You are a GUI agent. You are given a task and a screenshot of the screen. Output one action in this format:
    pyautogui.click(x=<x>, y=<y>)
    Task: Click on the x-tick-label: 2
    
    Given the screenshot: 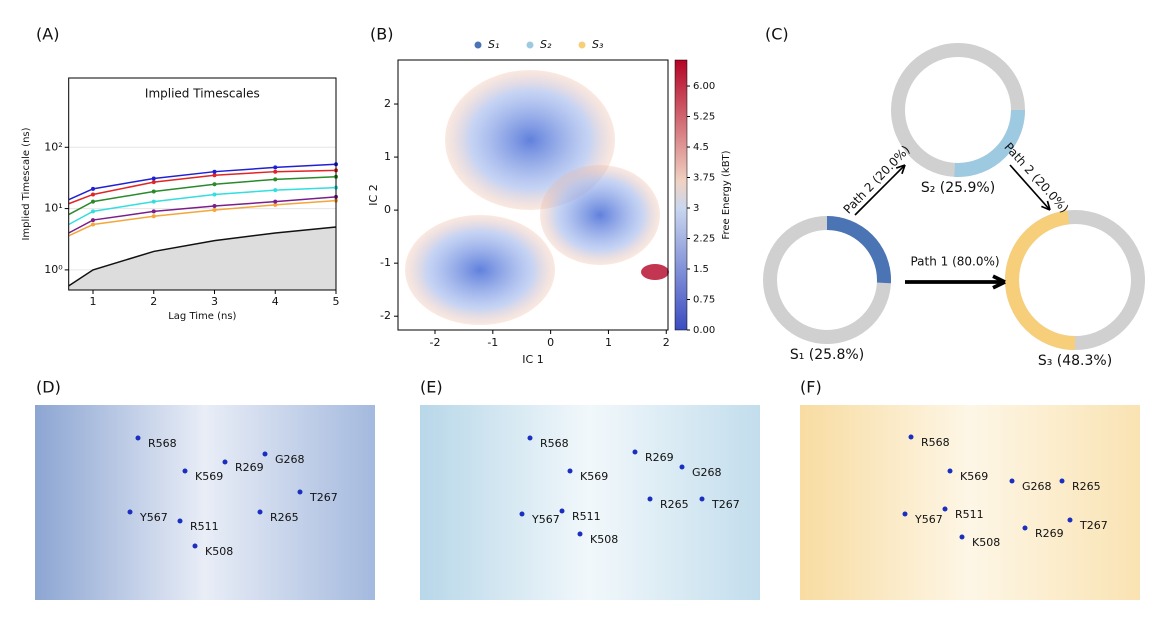 What is the action you would take?
    pyautogui.click(x=153, y=301)
    